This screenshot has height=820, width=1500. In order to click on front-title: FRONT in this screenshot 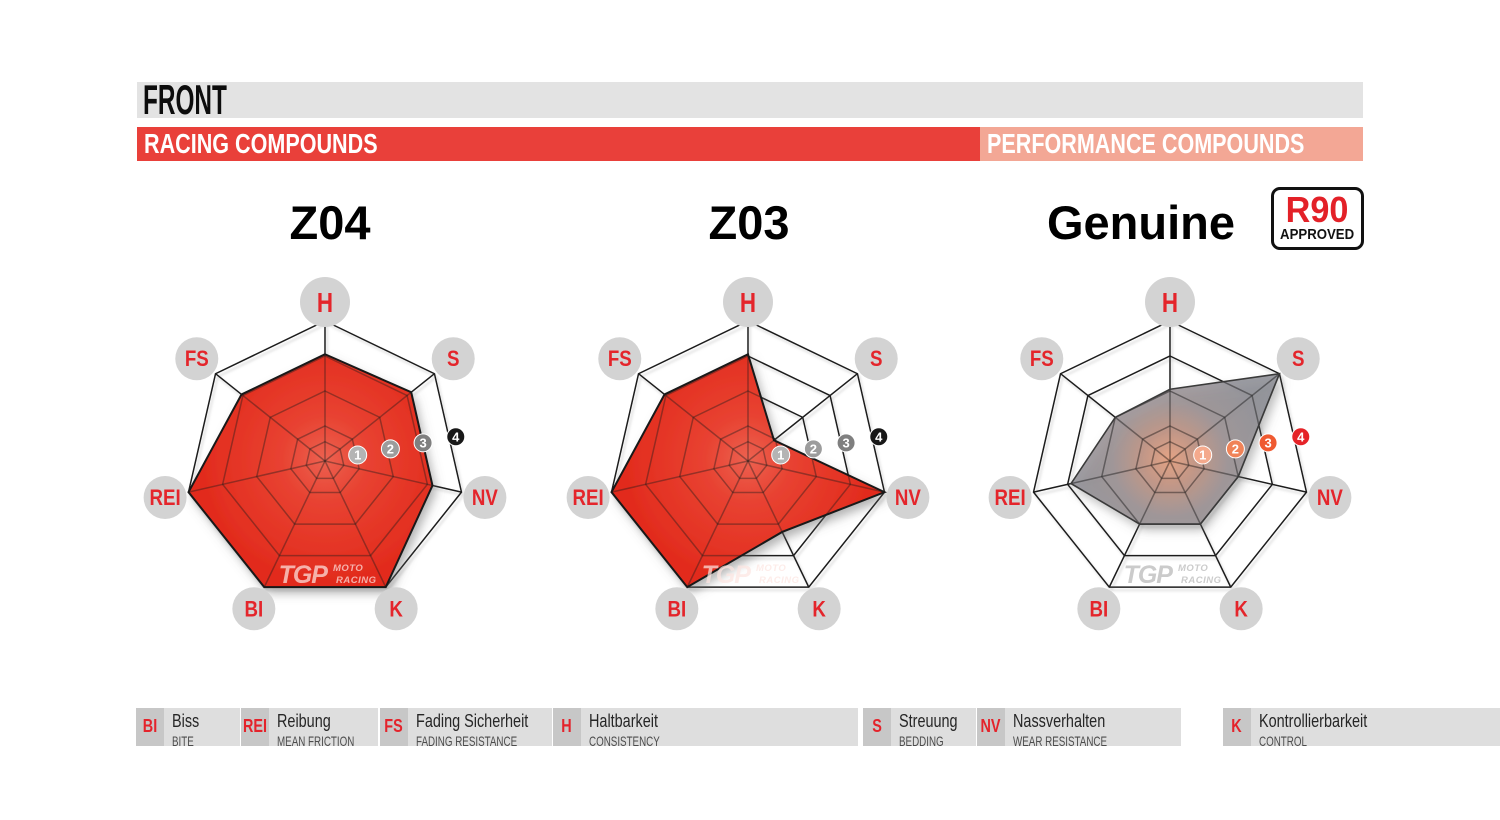, I will do `click(185, 99)`.